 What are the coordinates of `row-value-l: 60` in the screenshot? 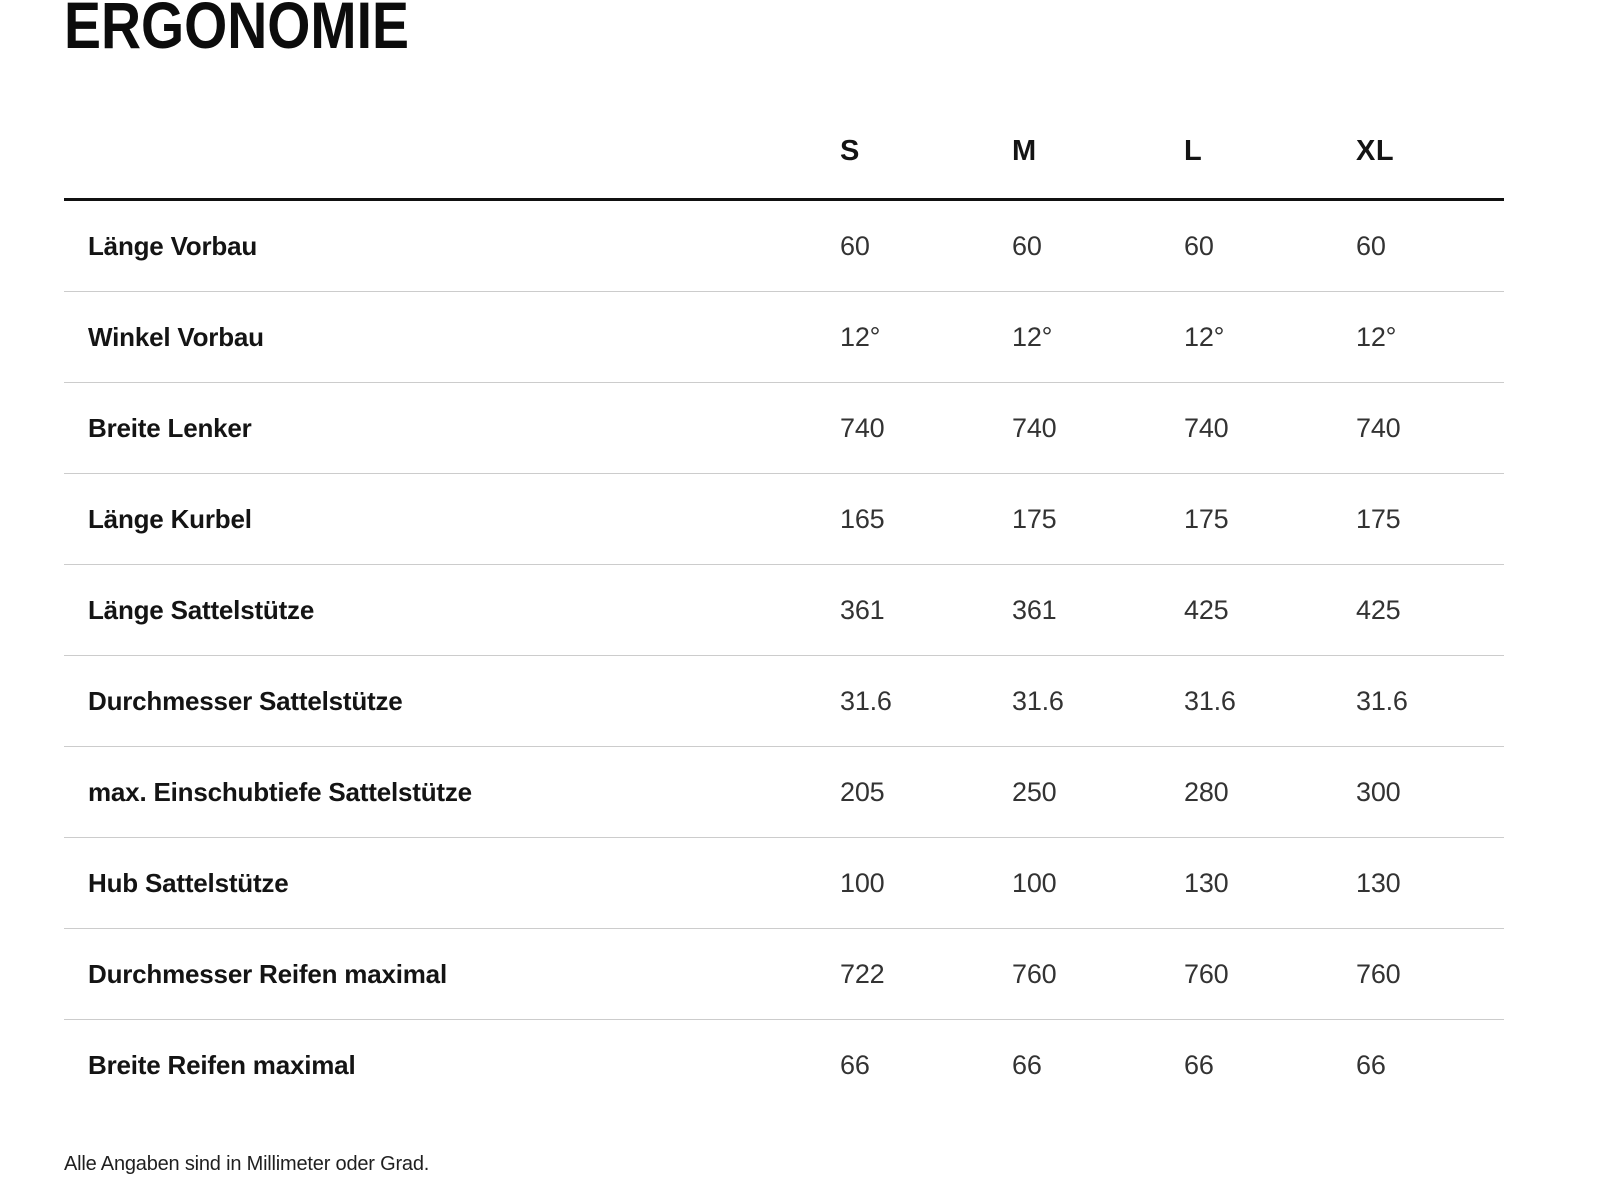 It's located at (1199, 245).